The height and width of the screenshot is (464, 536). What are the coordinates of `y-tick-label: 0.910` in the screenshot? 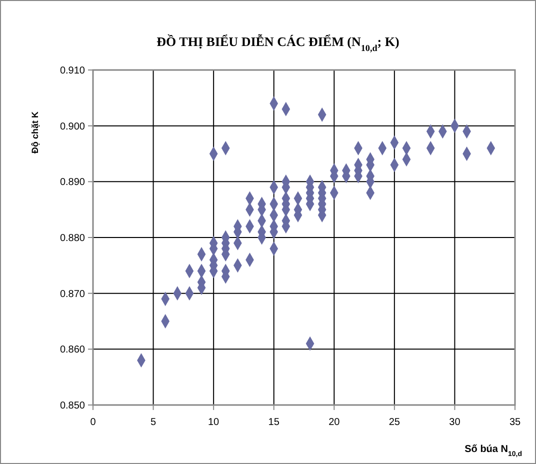 It's located at (73, 71).